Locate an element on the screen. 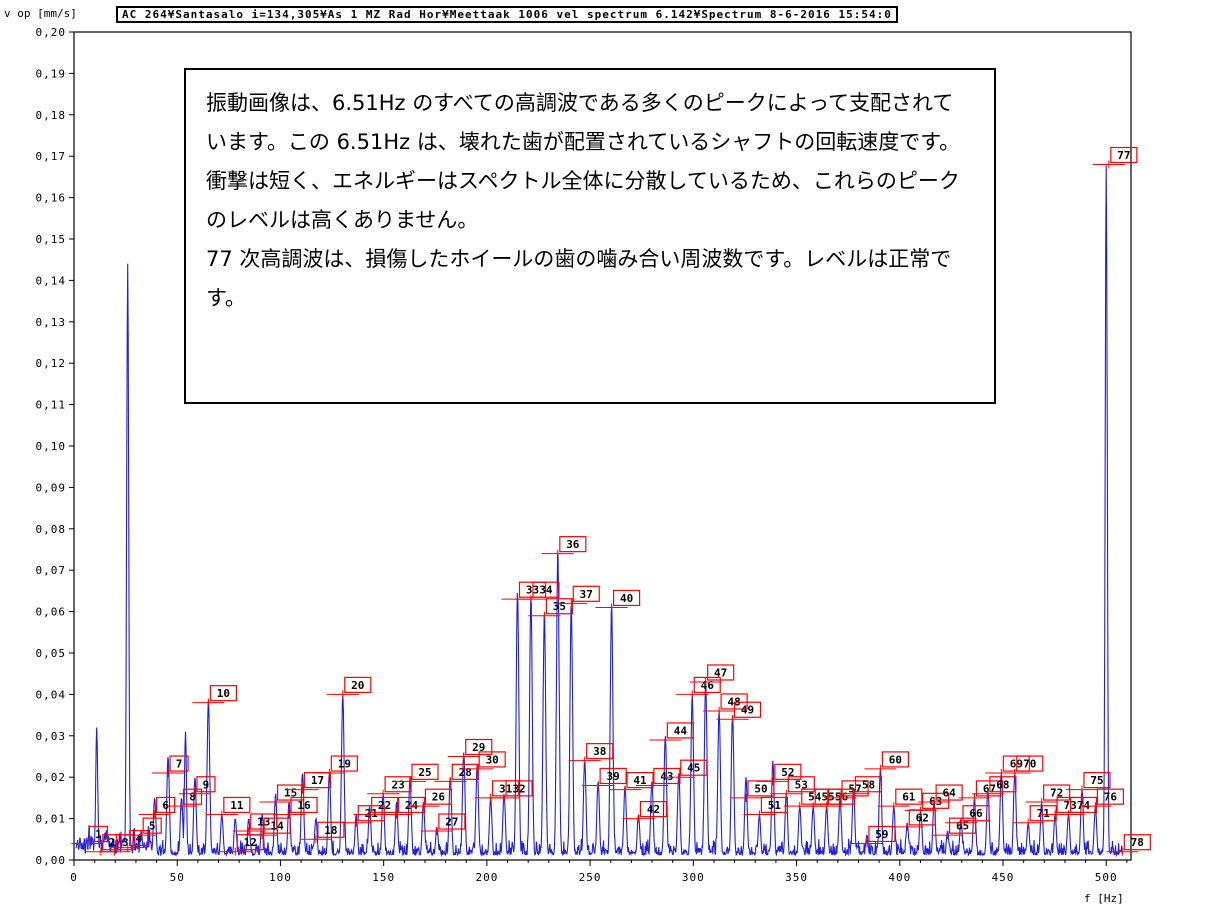 The image size is (1213, 905). harmonic-marker-label: 27 is located at coordinates (451, 822).